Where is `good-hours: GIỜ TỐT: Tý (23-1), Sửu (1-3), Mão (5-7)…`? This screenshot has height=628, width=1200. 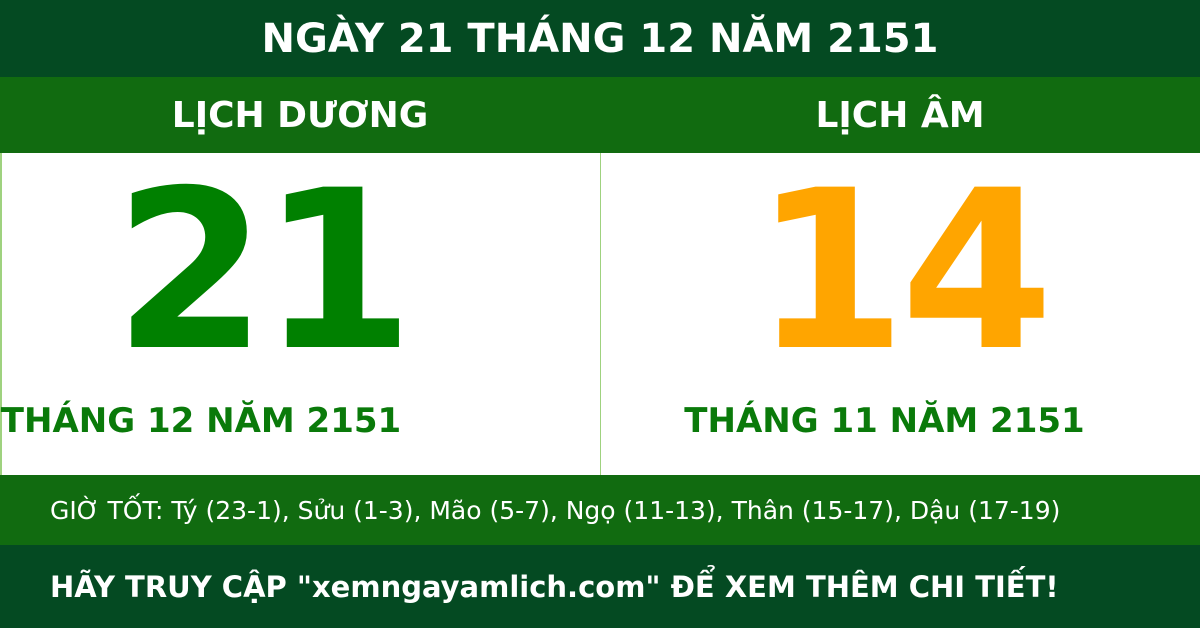
good-hours: GIỜ TỐT: Tý (23-1), Sửu (1-3), Mão (5-7)… is located at coordinates (600, 510).